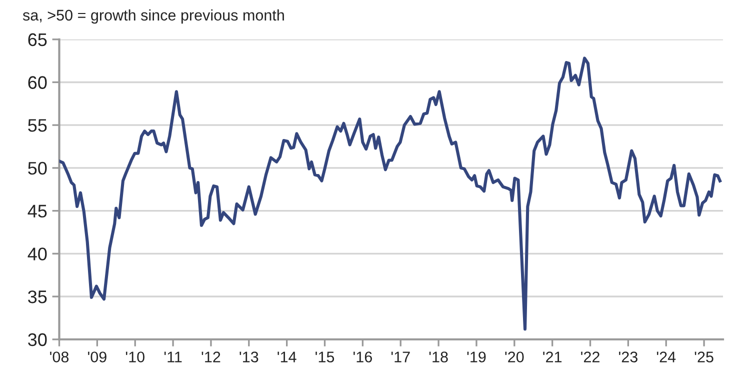 The height and width of the screenshot is (375, 750). I want to click on x-tick-label: '10, so click(135, 357).